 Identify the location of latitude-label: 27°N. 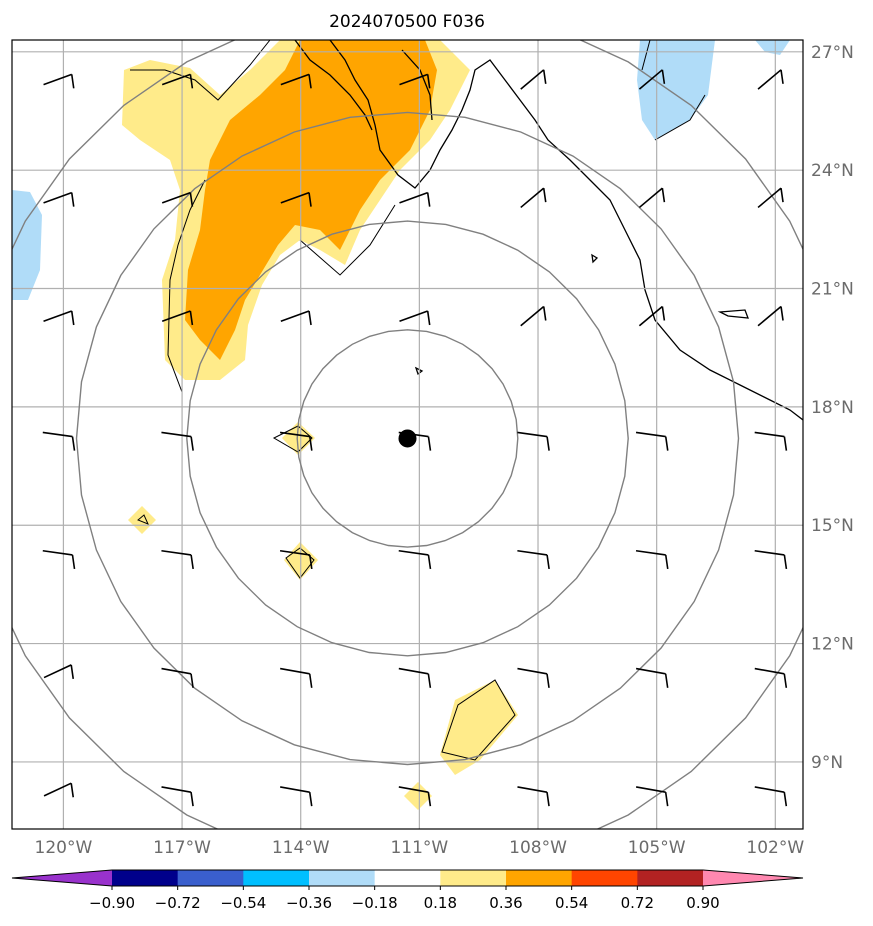
(832, 53).